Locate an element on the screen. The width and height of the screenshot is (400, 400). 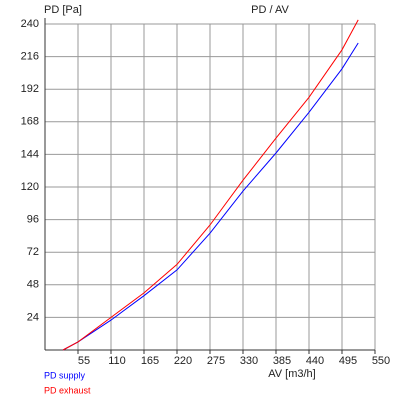
y-tick-label: 120 is located at coordinates (30, 187).